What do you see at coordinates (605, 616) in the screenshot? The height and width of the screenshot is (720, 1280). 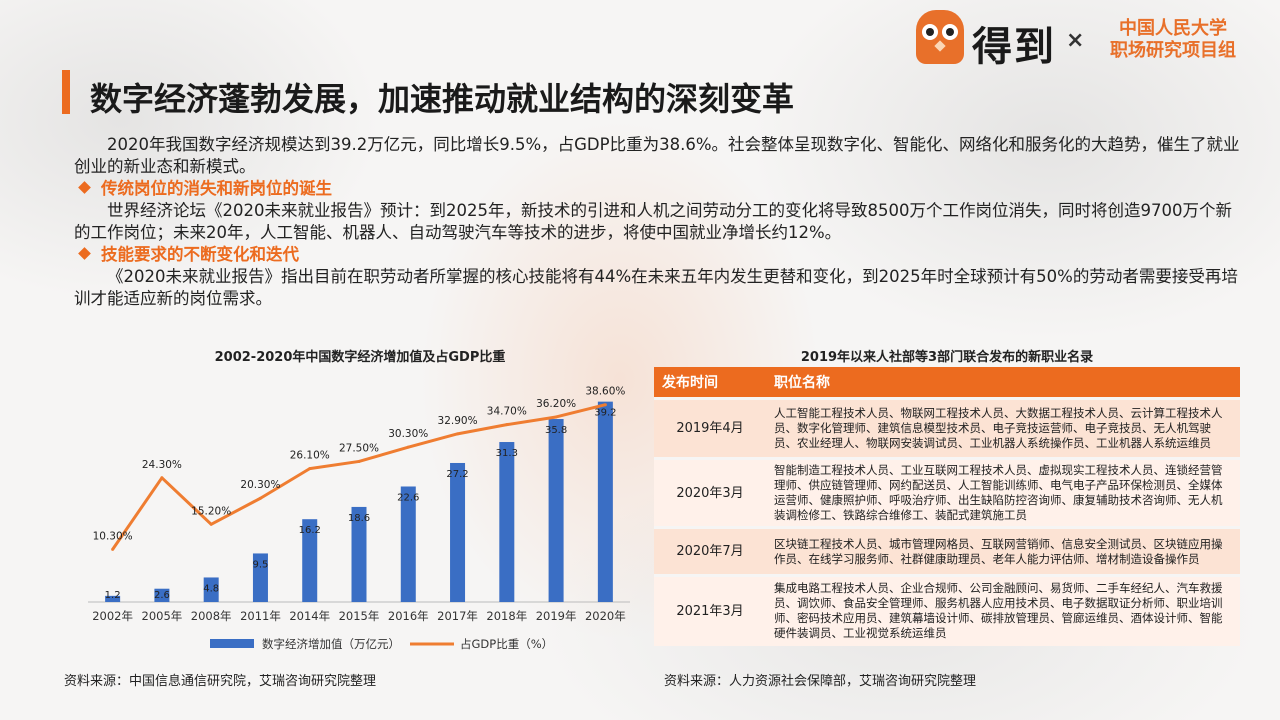 I see `x-tick-label: 2020年` at bounding box center [605, 616].